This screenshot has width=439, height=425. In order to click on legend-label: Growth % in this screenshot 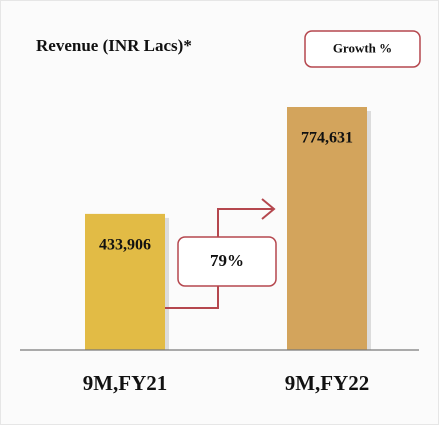, I will do `click(362, 47)`.